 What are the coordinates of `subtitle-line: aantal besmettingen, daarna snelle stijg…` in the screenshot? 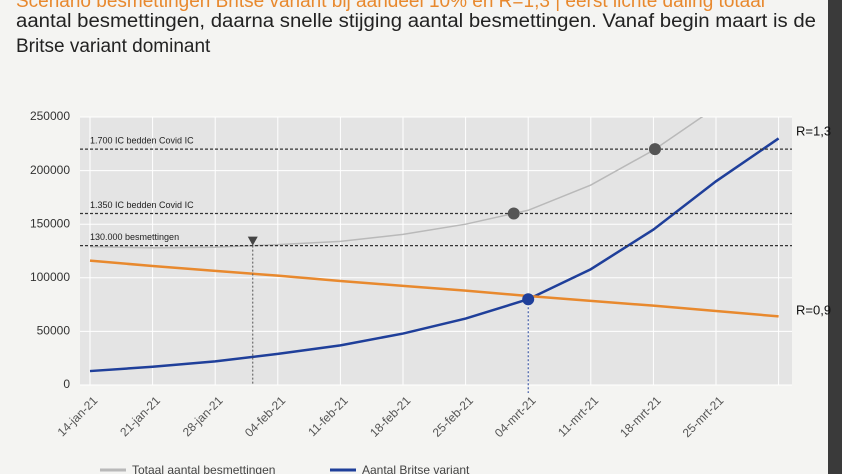 It's located at (416, 21).